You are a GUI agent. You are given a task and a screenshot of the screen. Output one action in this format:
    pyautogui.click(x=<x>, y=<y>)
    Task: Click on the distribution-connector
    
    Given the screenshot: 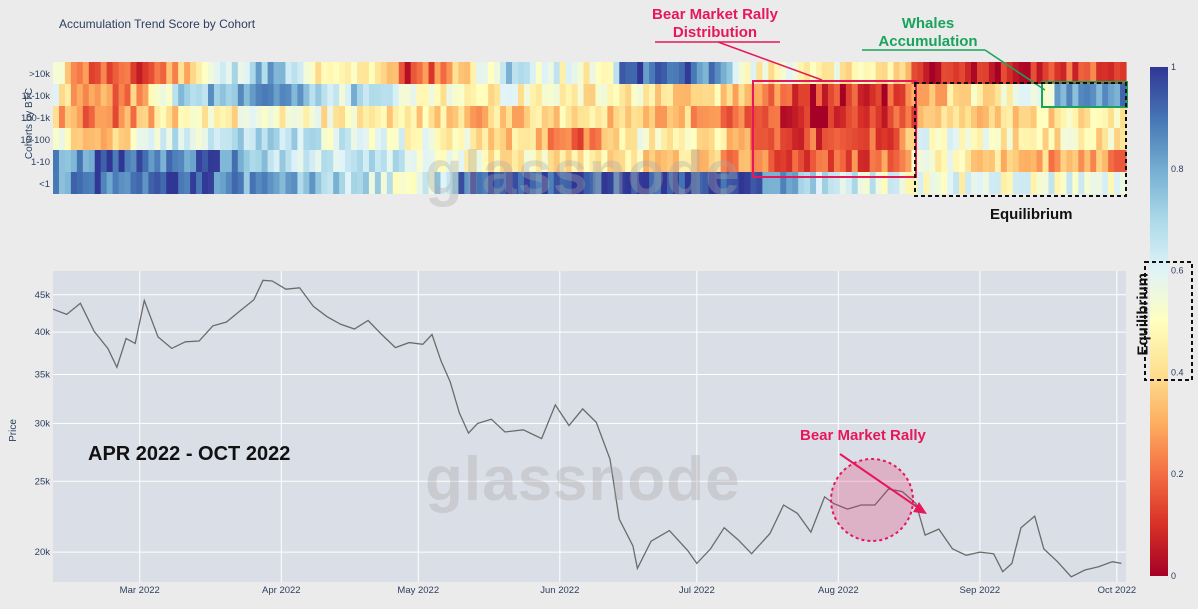 What is the action you would take?
    pyautogui.click(x=770, y=61)
    